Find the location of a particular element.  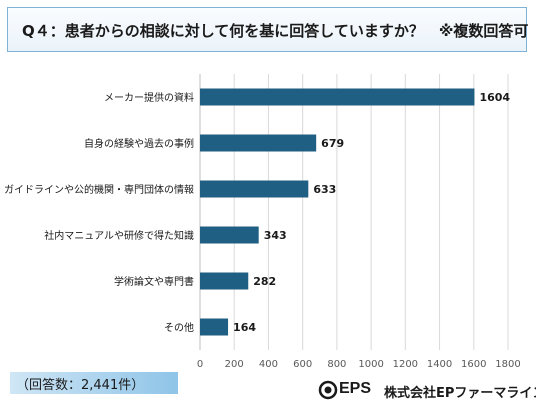

x-tick-label: 1600 is located at coordinates (473, 364).